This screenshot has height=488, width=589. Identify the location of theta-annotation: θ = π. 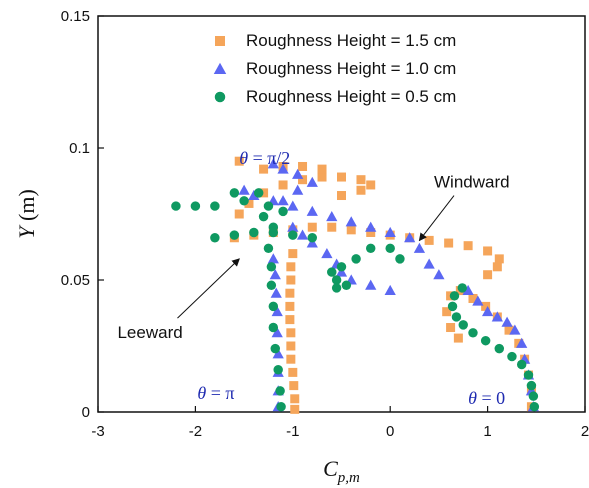
(215, 393).